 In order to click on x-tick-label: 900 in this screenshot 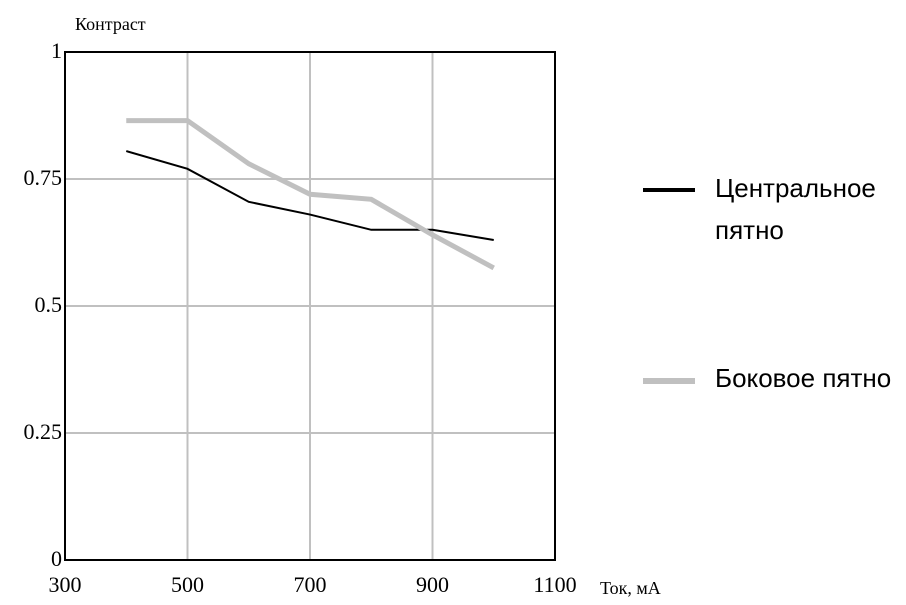, I will do `click(432, 584)`.